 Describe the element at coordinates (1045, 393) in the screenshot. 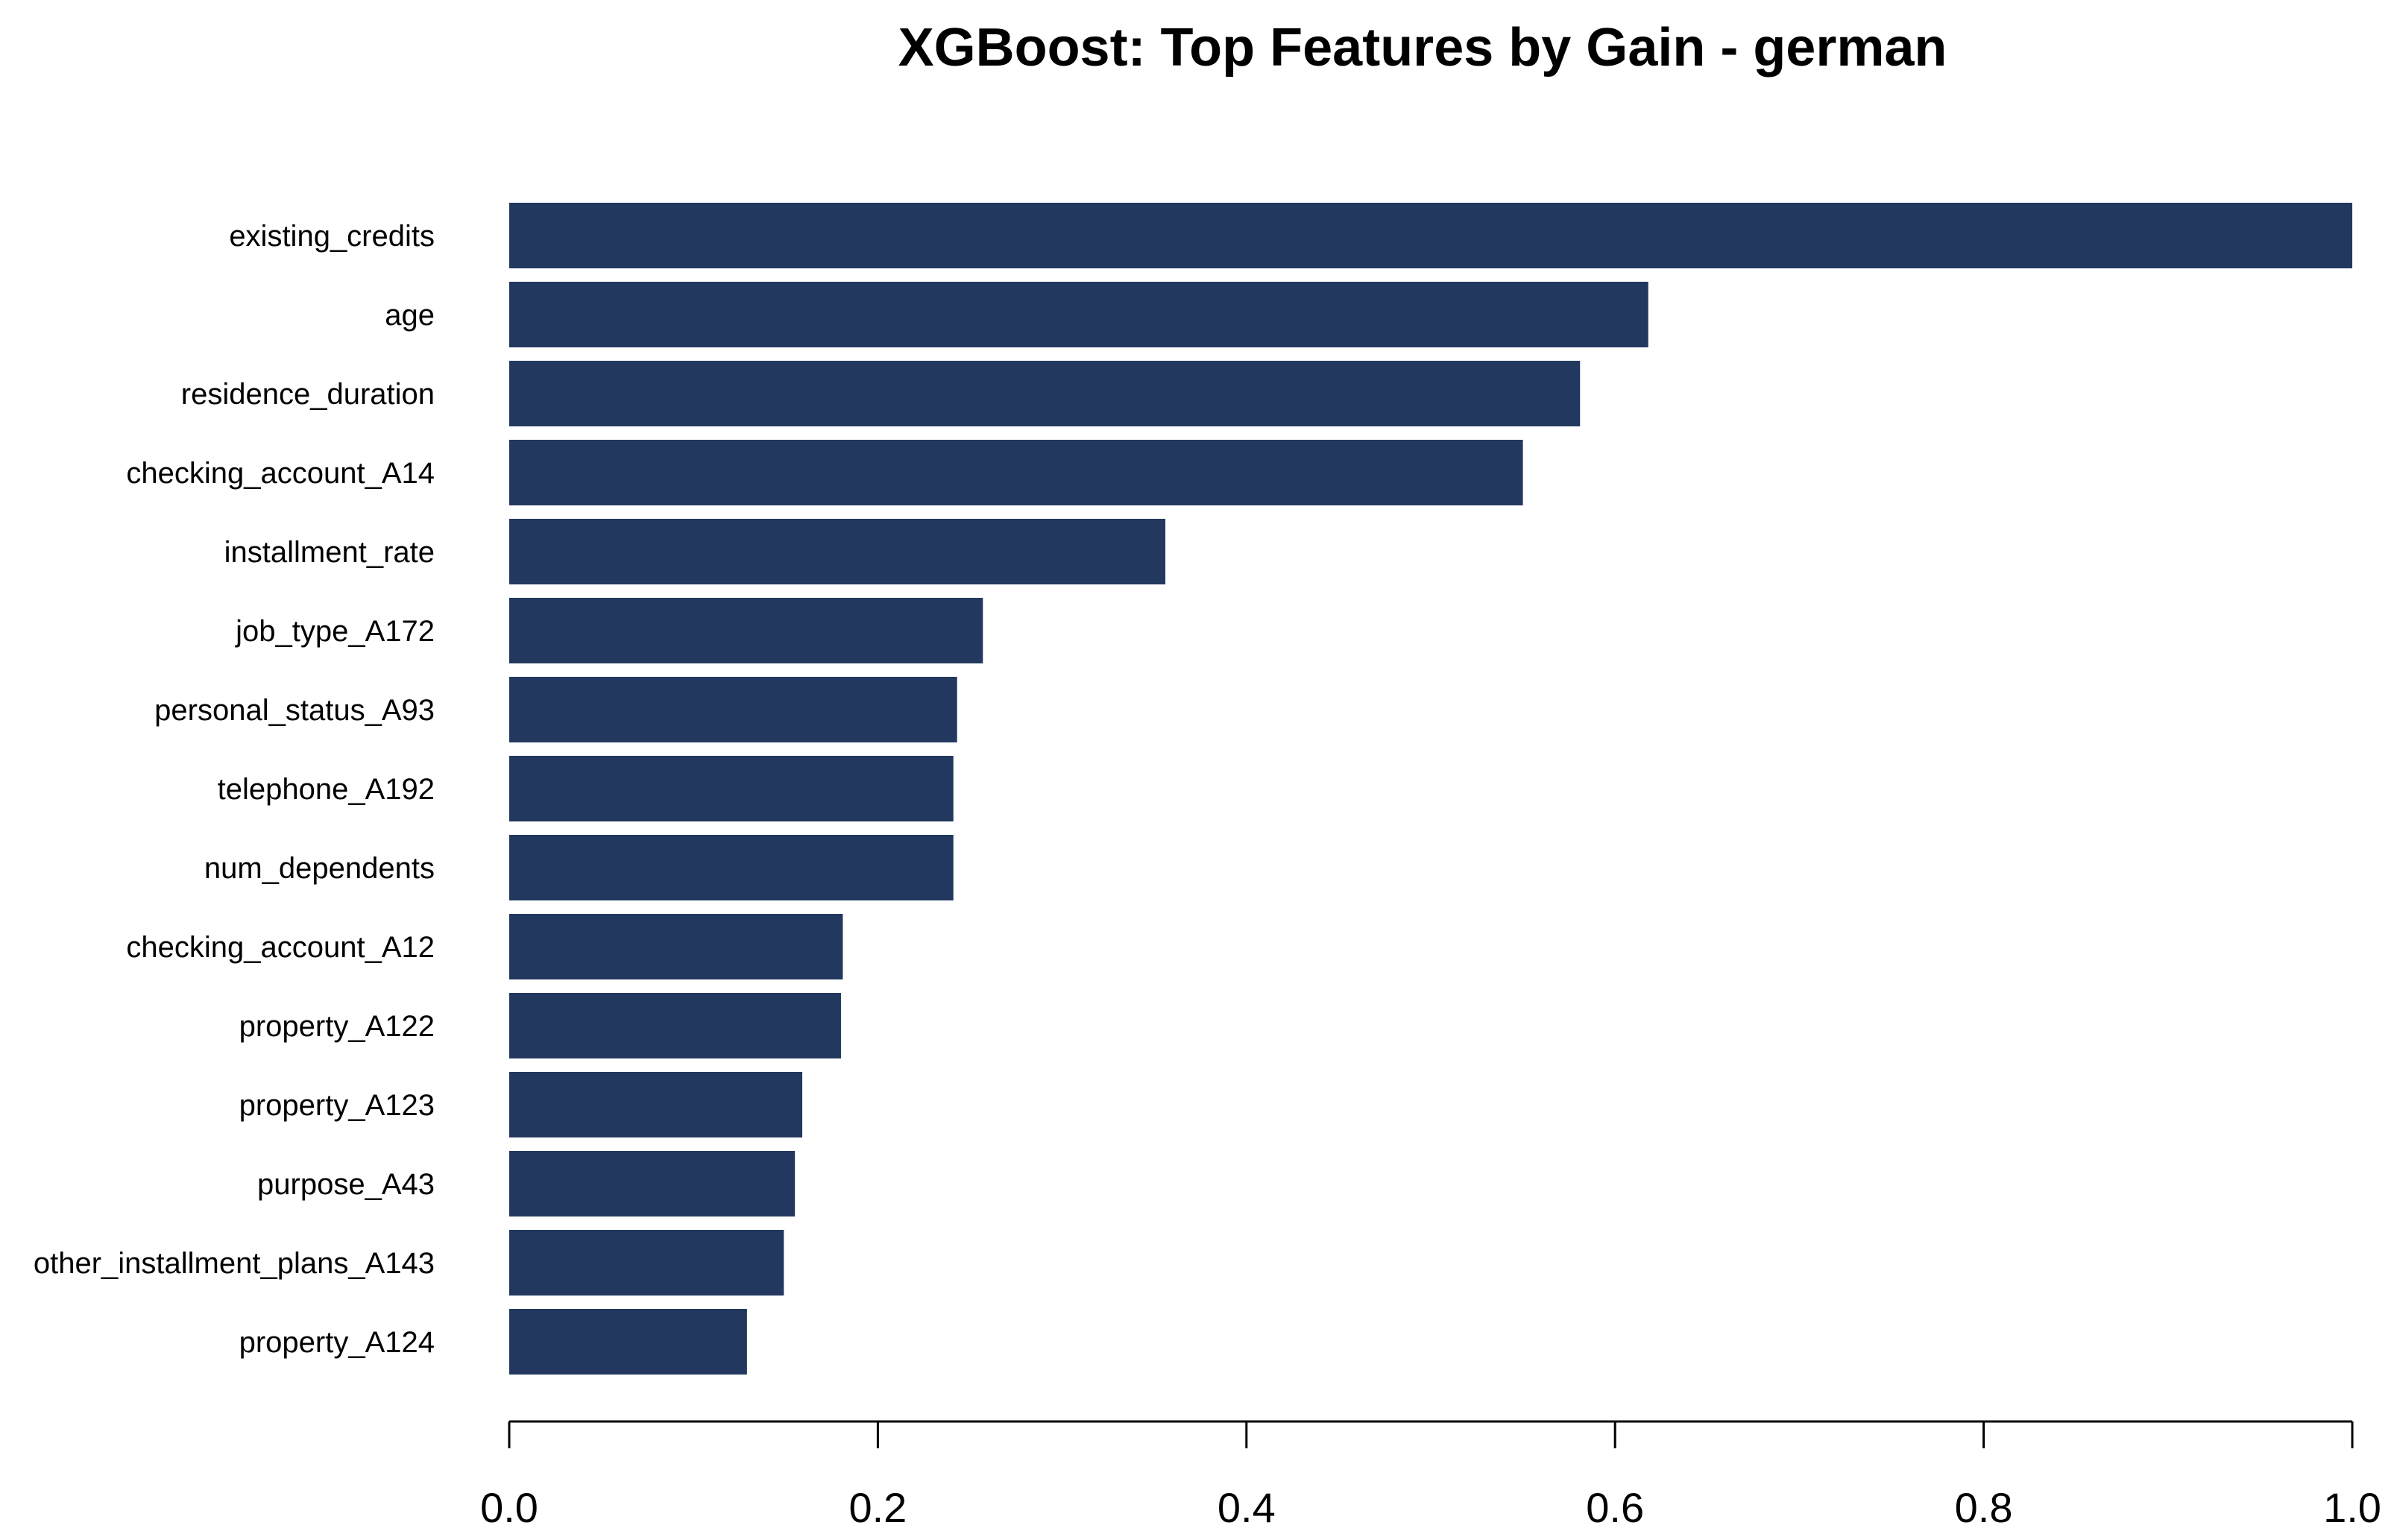

I see `bar-residence-duration` at that location.